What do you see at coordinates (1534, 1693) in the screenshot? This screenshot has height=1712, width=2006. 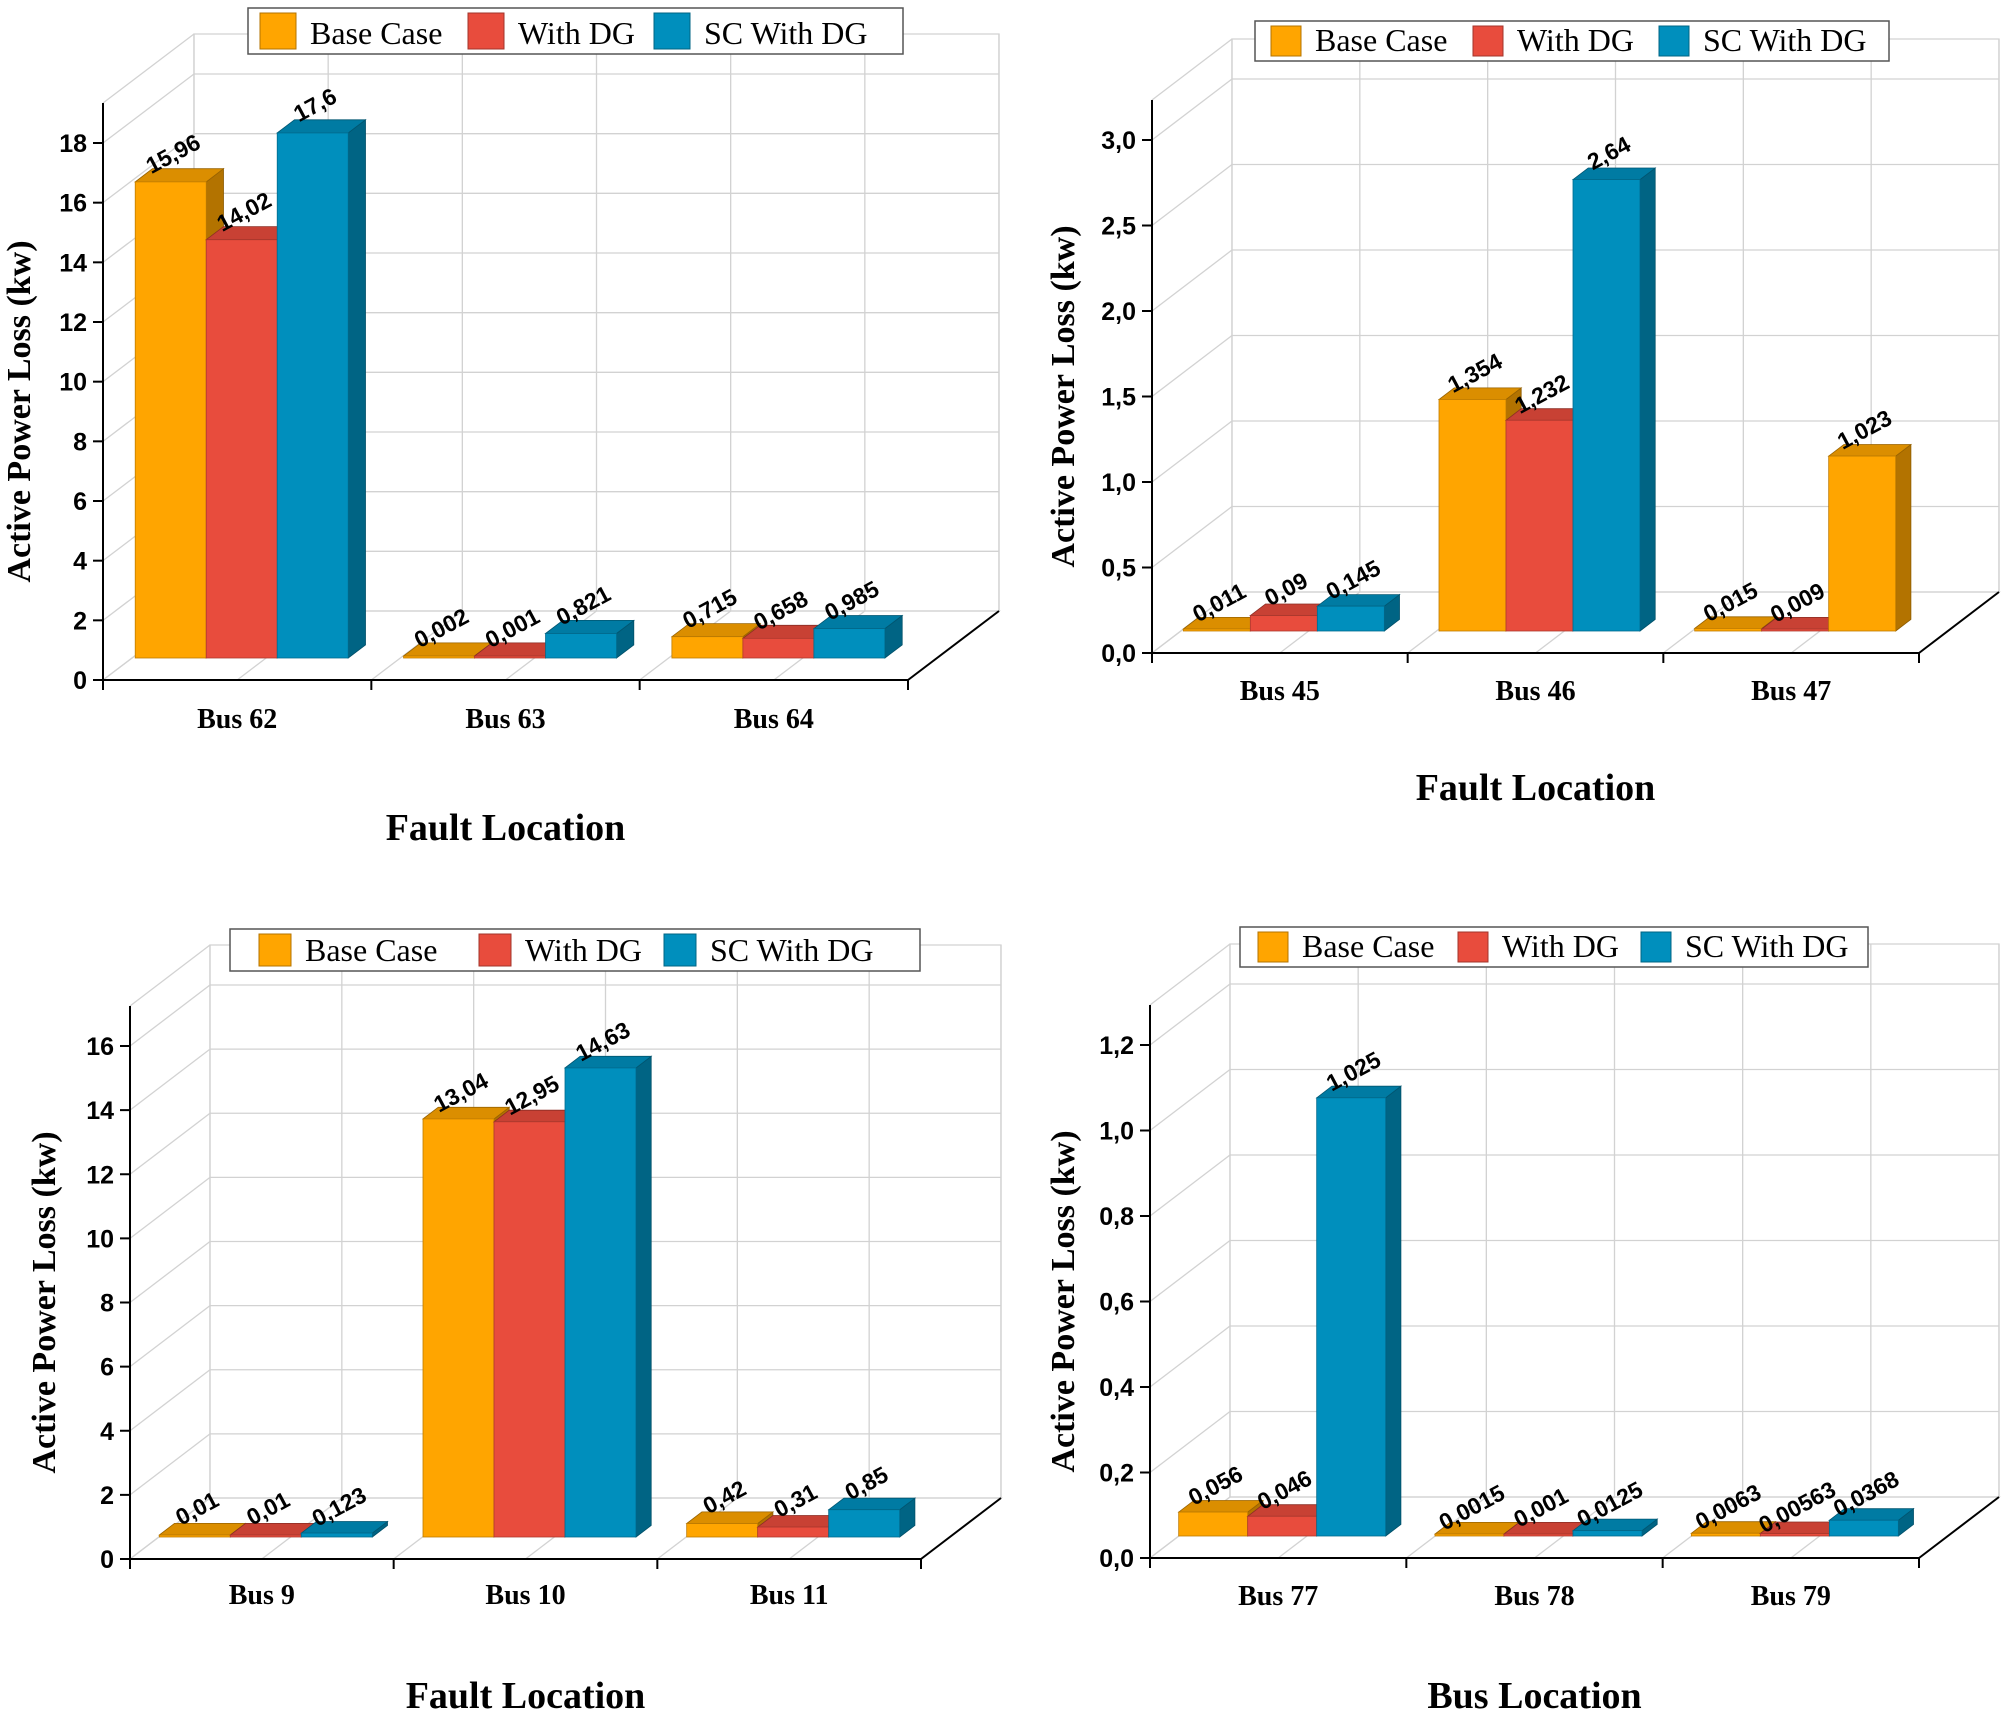 I see `x-axis-title: Bus Location` at bounding box center [1534, 1693].